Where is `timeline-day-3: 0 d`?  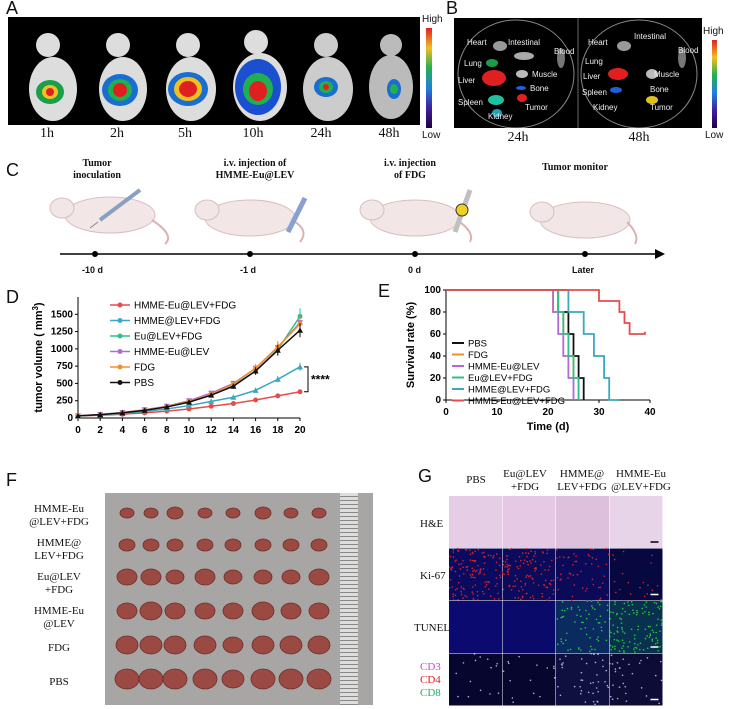
timeline-day-3: 0 d is located at coordinates (415, 270).